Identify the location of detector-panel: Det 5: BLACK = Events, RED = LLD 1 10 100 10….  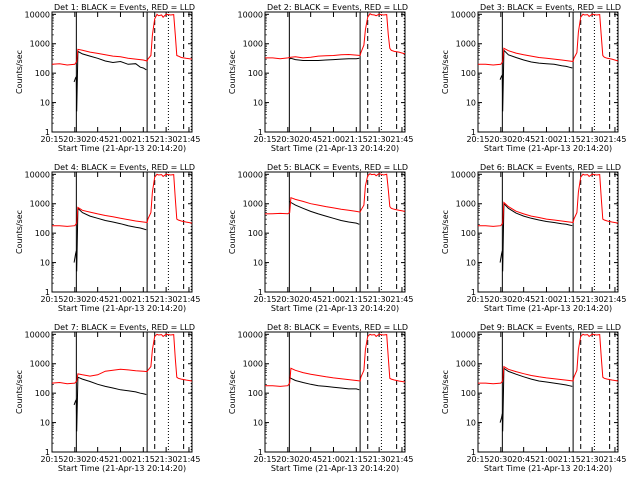
(320, 238).